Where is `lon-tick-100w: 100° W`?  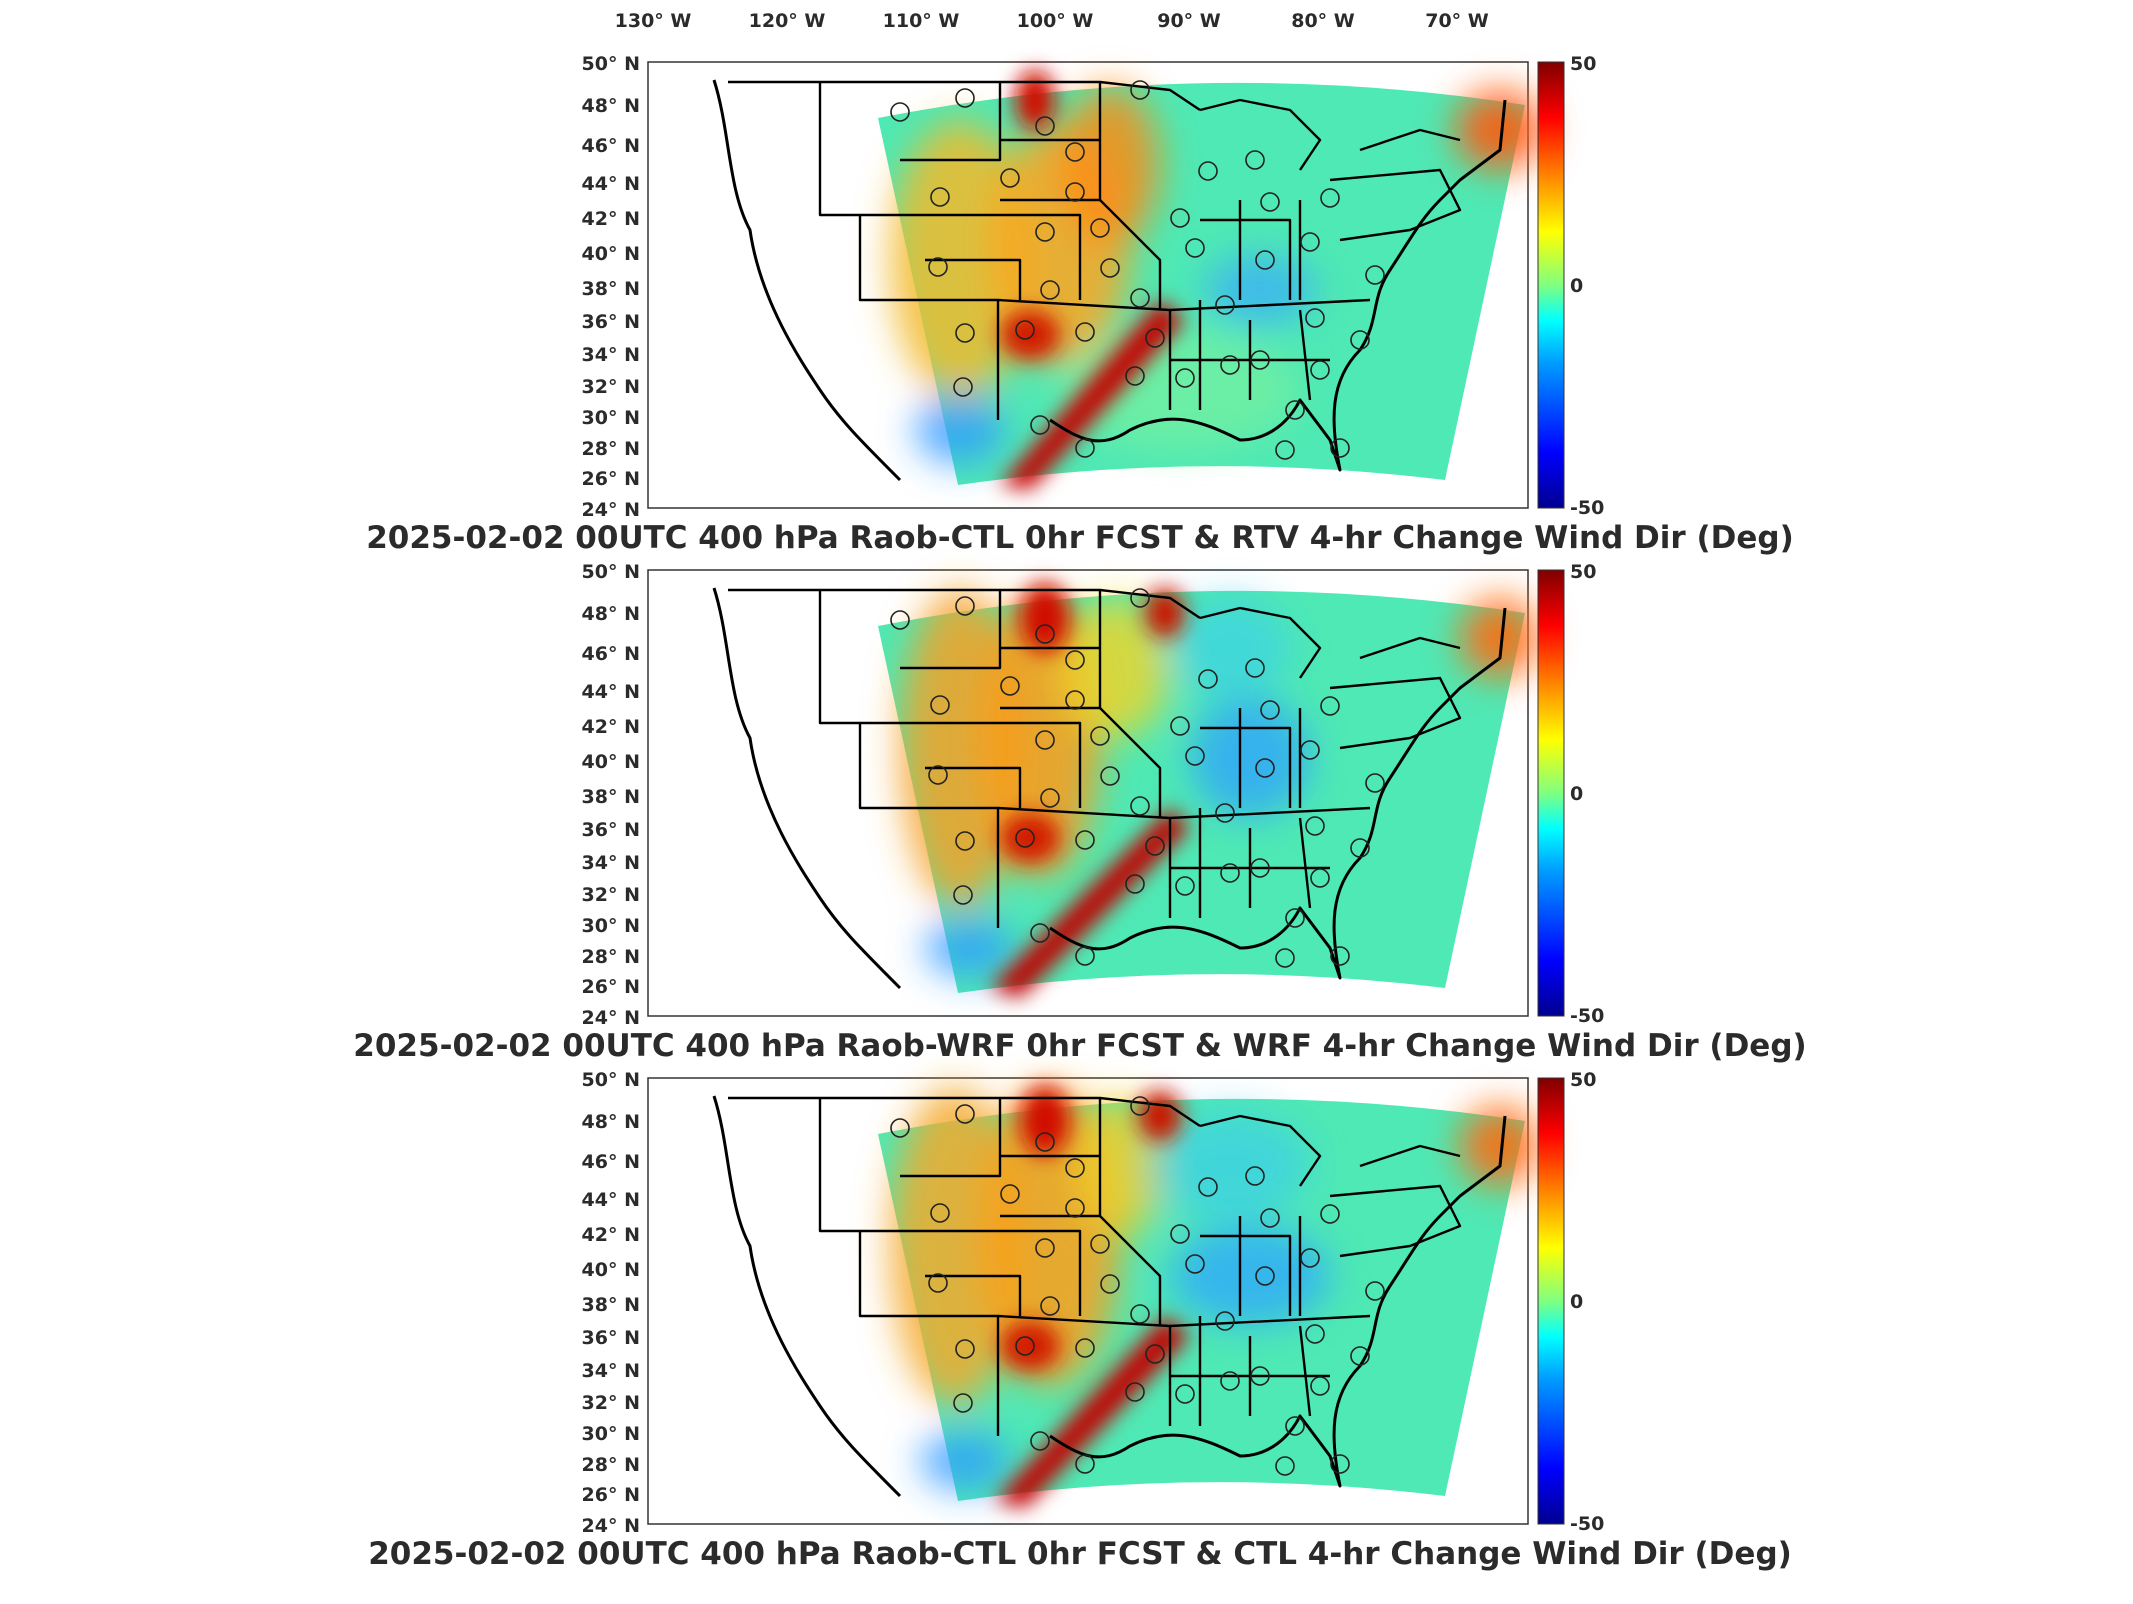 lon-tick-100w: 100° W is located at coordinates (1055, 21).